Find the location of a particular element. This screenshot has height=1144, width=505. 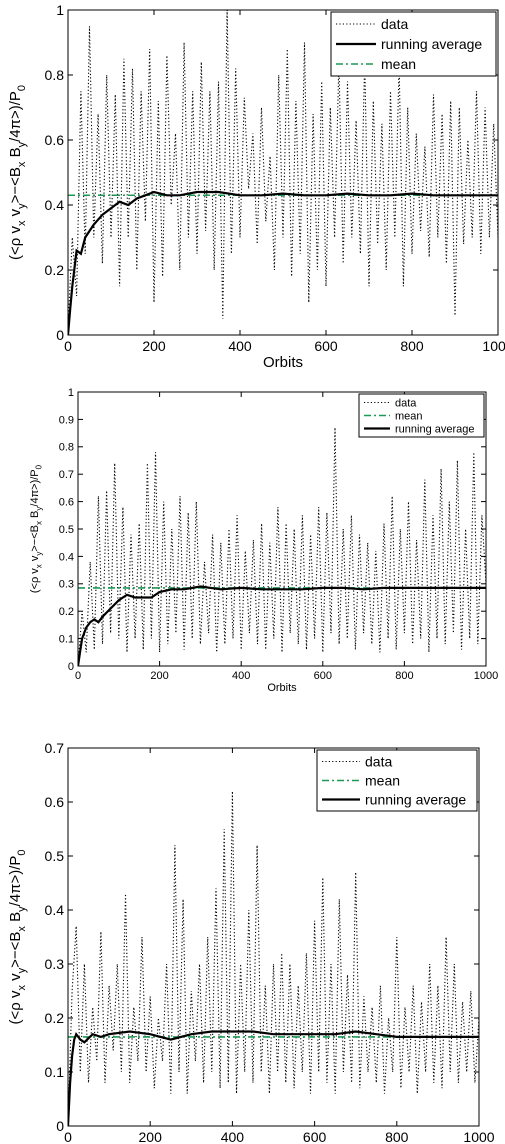

legend-box is located at coordinates (413, 44).